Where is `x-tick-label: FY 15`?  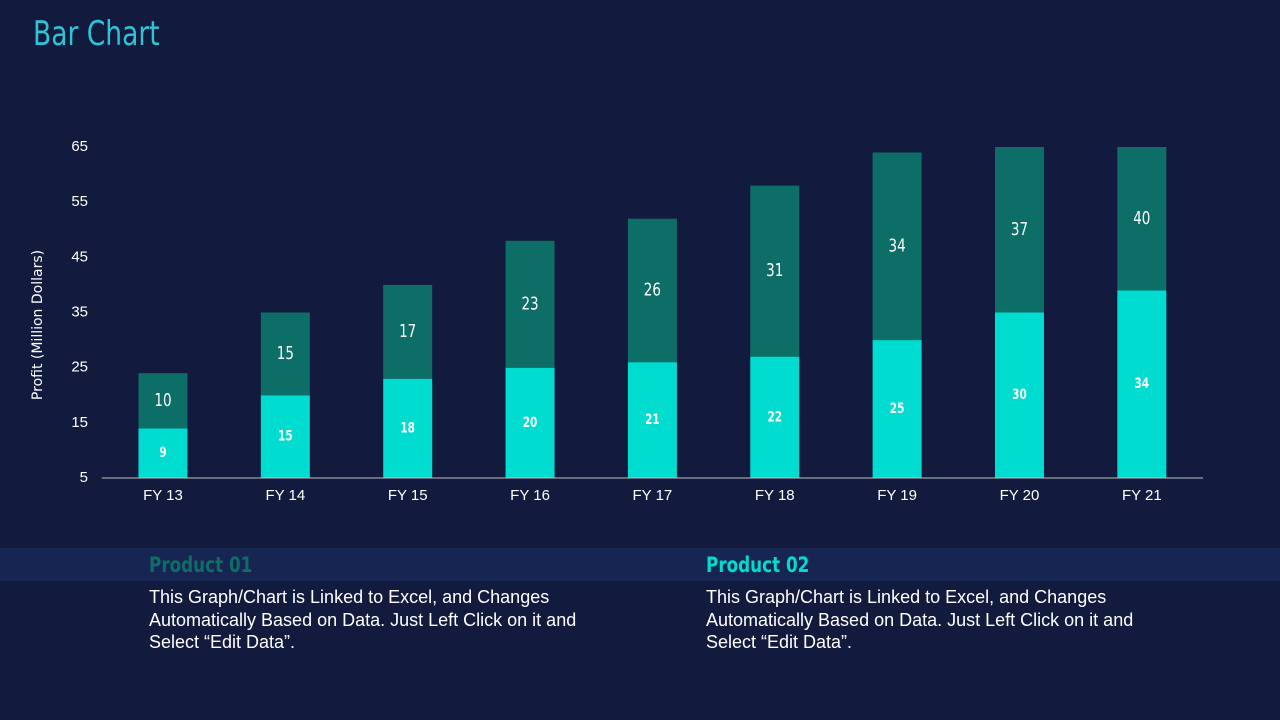 x-tick-label: FY 15 is located at coordinates (408, 495).